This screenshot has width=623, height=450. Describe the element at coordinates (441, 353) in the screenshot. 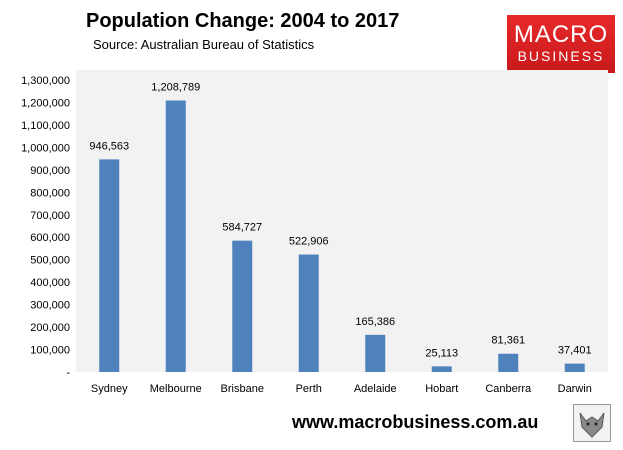

I see `data-label: 25,113` at that location.